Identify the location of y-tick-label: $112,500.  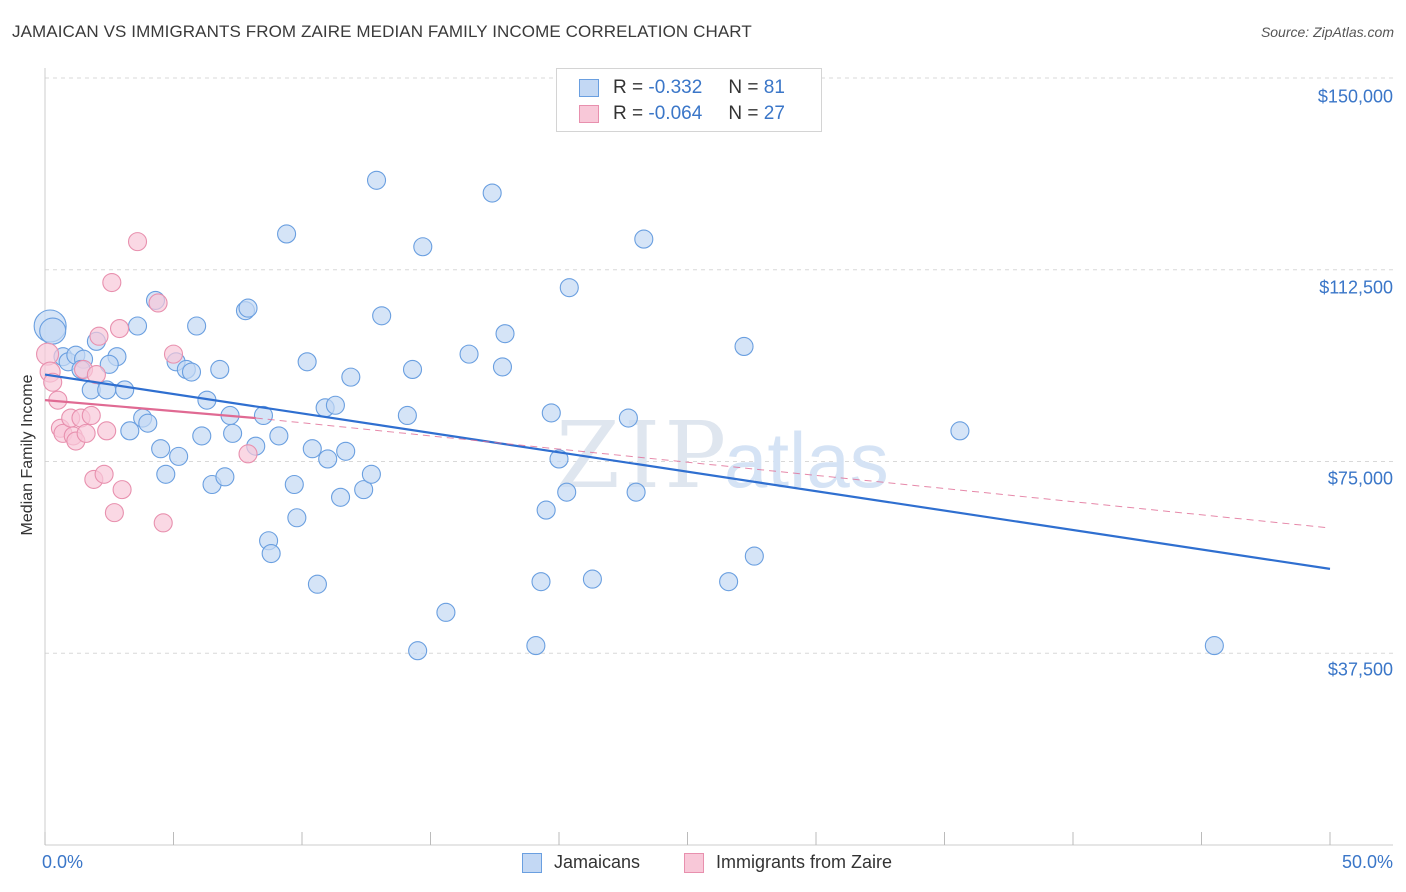
(1356, 287).